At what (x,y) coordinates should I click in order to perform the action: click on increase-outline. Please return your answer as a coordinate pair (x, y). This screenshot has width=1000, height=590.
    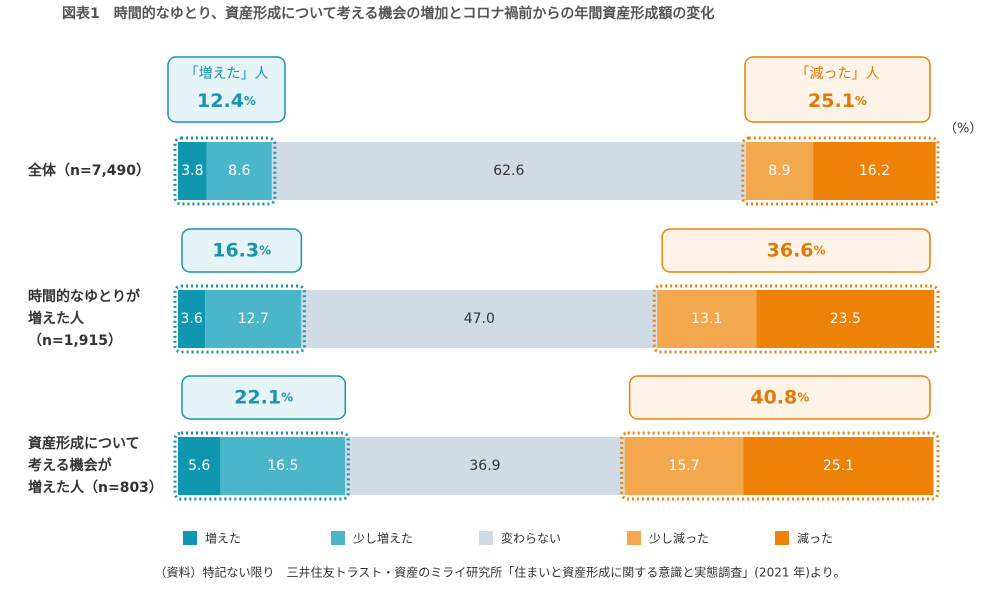
    Looking at the image, I should click on (261, 466).